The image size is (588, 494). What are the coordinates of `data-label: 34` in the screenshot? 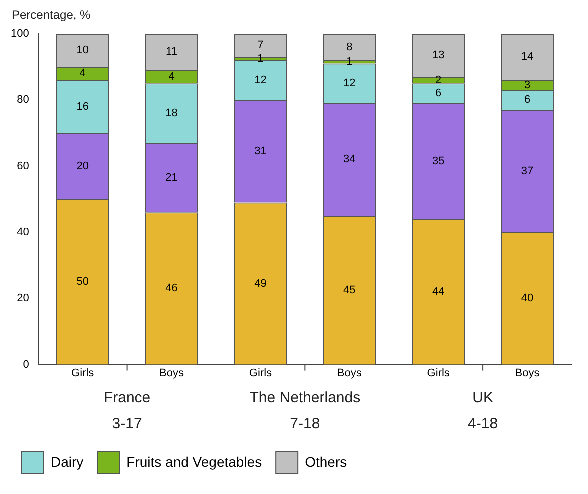 It's located at (350, 160).